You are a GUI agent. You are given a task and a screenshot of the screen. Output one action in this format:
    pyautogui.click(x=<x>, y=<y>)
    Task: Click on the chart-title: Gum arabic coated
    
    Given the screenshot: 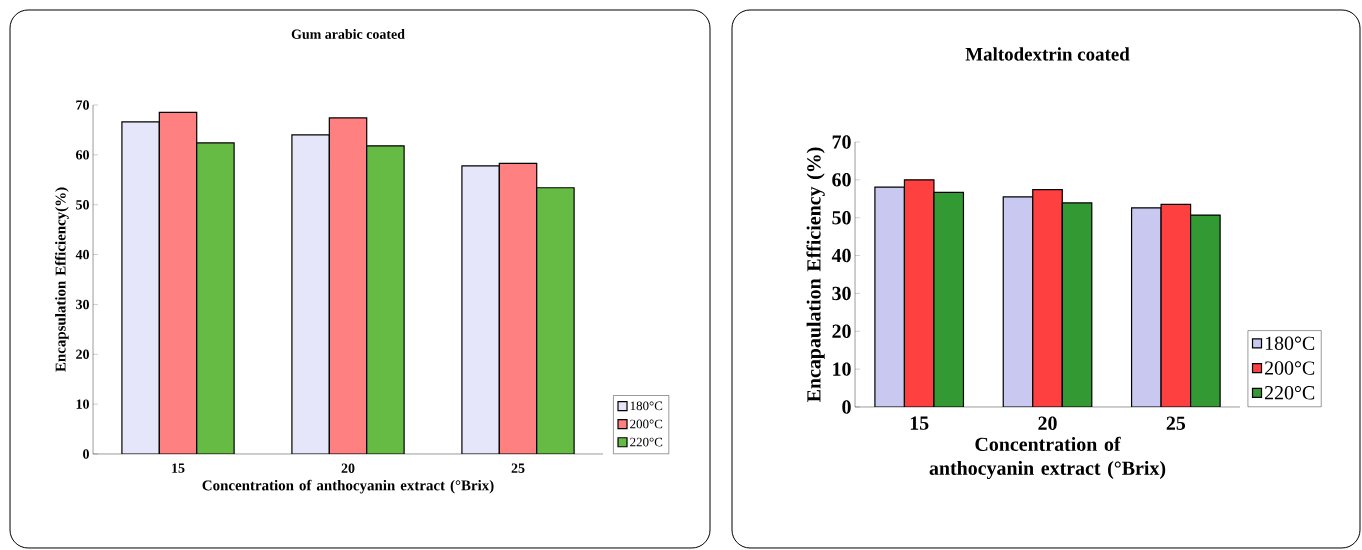 What is the action you would take?
    pyautogui.click(x=348, y=34)
    